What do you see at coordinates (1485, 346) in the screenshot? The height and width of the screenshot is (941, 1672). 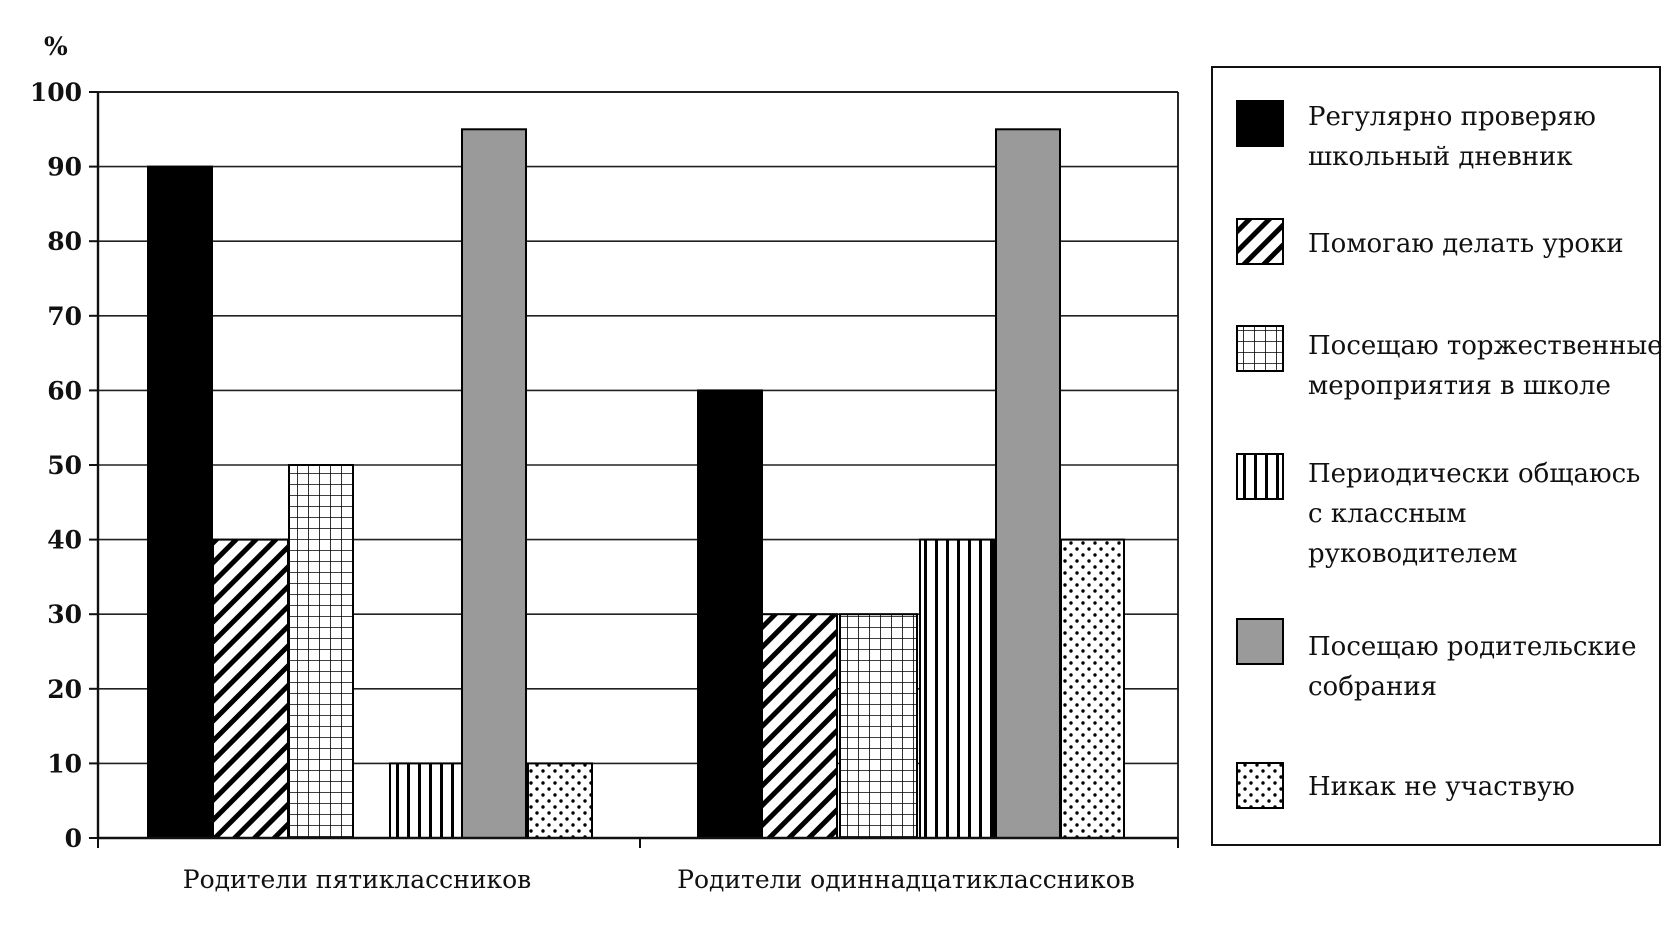 I see `legend-label-2-line-0: Посещаю торжественные` at bounding box center [1485, 346].